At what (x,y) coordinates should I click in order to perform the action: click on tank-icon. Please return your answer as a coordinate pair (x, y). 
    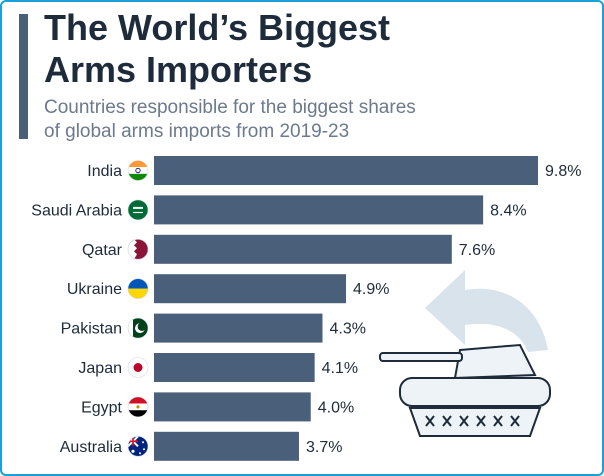
    Looking at the image, I should click on (465, 390).